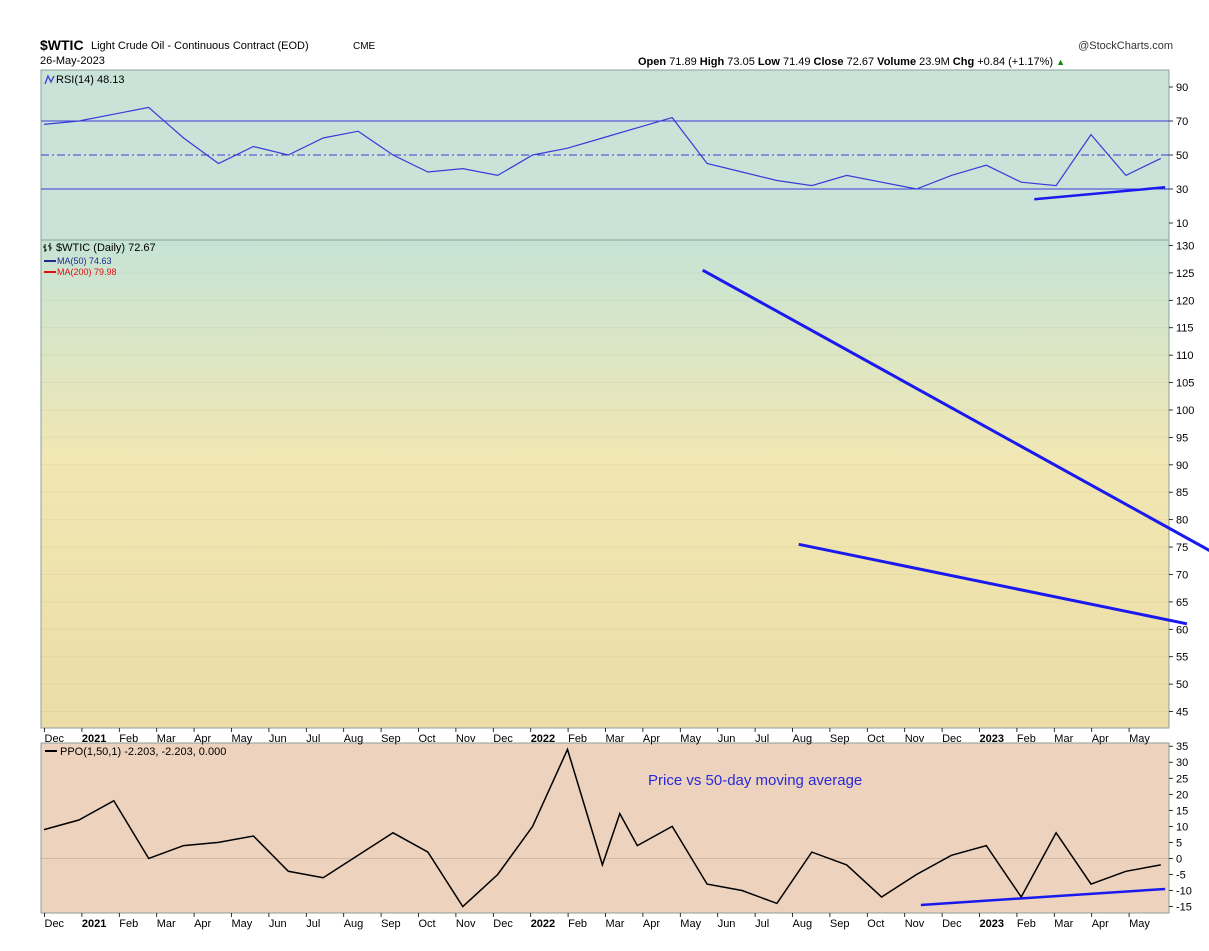 This screenshot has width=1209, height=951. I want to click on price-y-tick-label: 100, so click(1185, 411).